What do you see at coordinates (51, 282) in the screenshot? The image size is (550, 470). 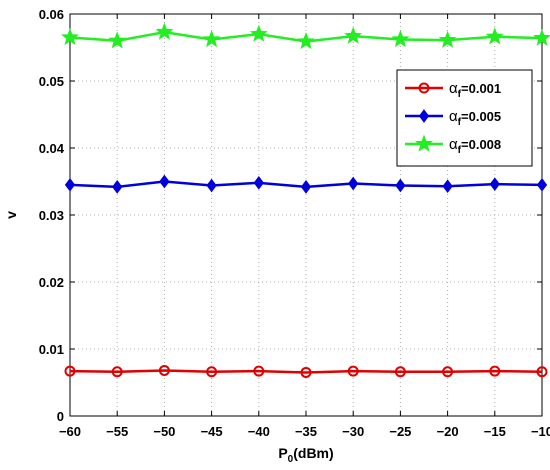 I see `y-tick-label: 0.02` at bounding box center [51, 282].